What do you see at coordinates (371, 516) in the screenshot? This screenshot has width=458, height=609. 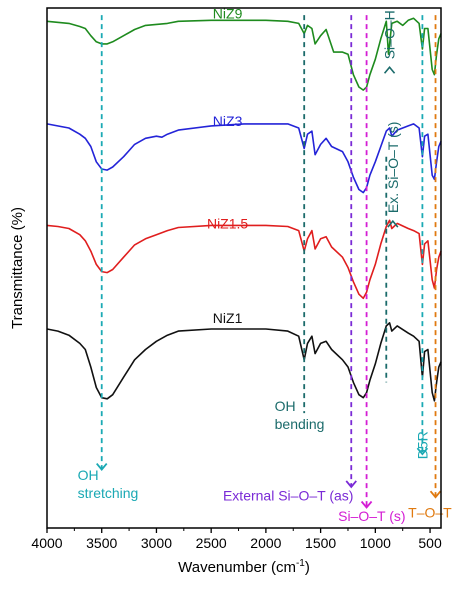 I see `band-label: Si–O–T (s)` at bounding box center [371, 516].